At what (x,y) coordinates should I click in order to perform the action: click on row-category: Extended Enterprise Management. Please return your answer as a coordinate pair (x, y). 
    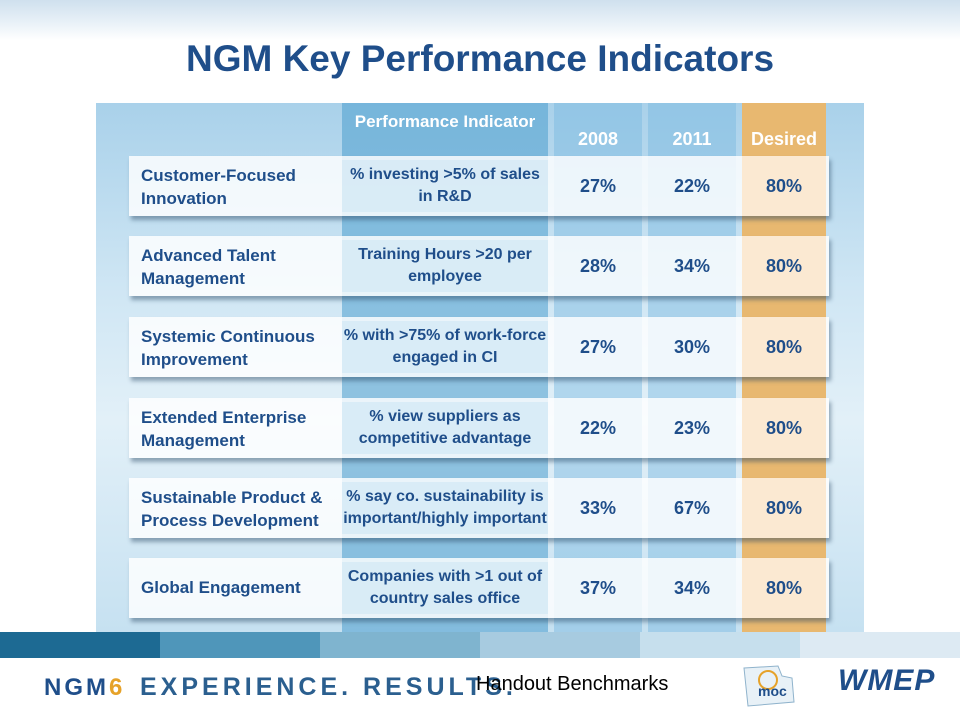
    Looking at the image, I should click on (224, 429).